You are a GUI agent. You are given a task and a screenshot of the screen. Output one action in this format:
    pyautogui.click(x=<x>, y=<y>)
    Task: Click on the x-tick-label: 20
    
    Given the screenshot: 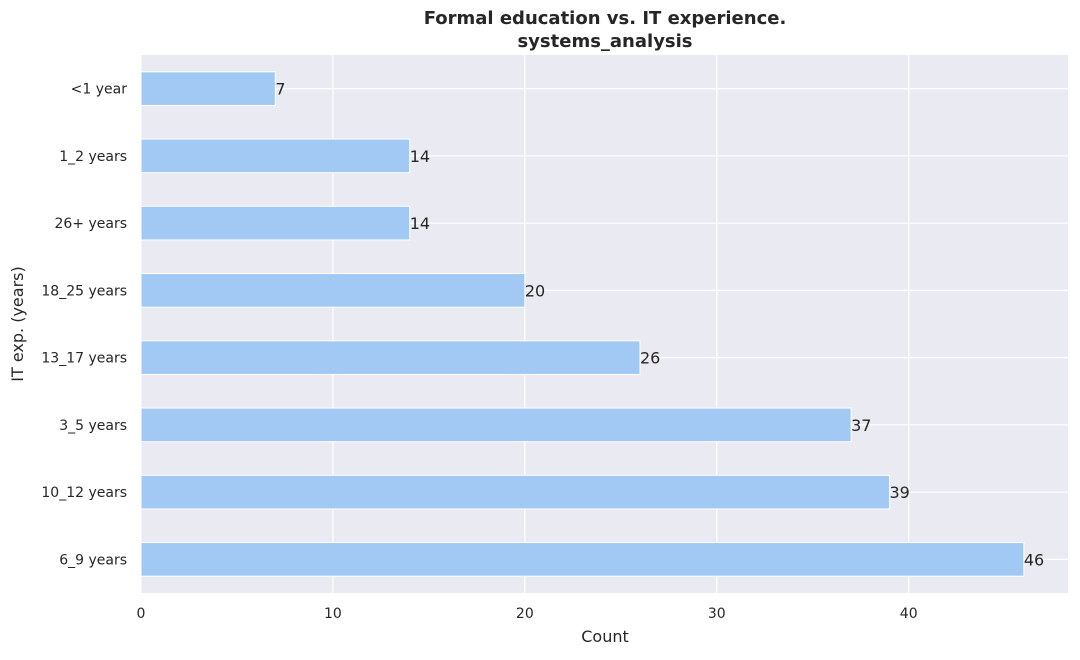 What is the action you would take?
    pyautogui.click(x=525, y=614)
    